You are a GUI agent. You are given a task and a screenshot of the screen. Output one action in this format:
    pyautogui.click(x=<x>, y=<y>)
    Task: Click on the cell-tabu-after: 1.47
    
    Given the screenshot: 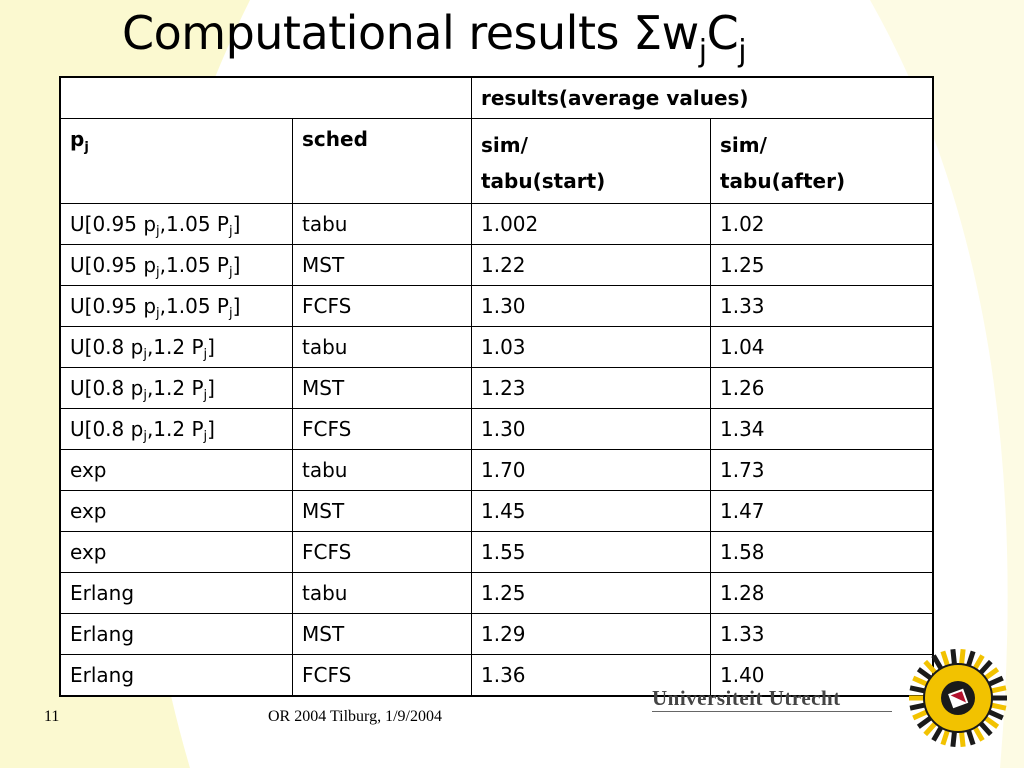 What is the action you would take?
    pyautogui.click(x=822, y=511)
    